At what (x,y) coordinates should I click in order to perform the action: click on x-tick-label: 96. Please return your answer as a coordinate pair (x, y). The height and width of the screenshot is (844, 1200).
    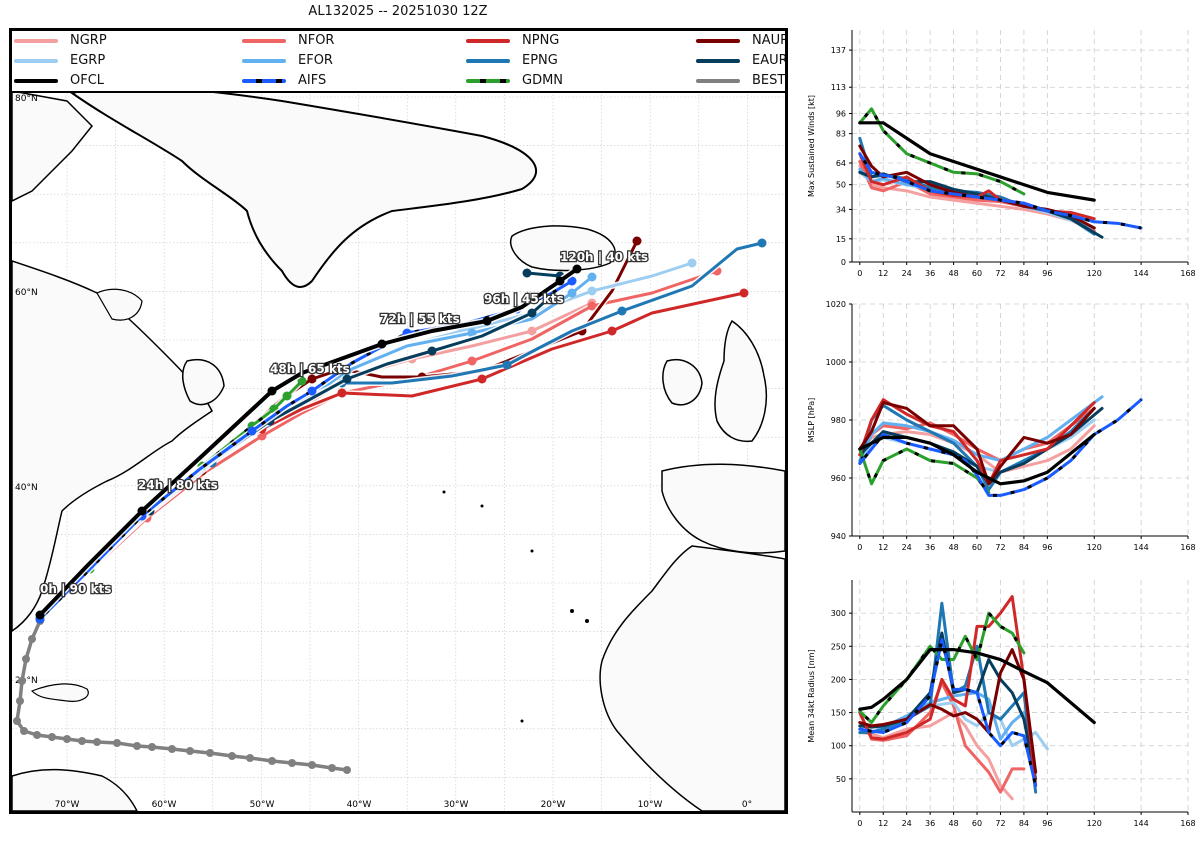
    Looking at the image, I should click on (1047, 823).